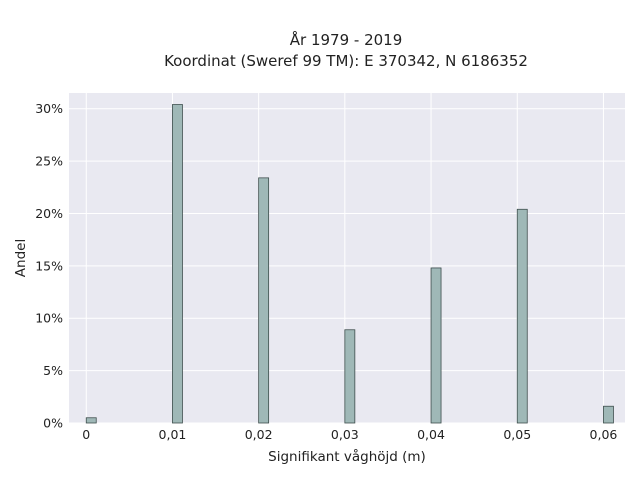  What do you see at coordinates (346, 39) in the screenshot?
I see `chart-title-line-1: År 1979 - 2019` at bounding box center [346, 39].